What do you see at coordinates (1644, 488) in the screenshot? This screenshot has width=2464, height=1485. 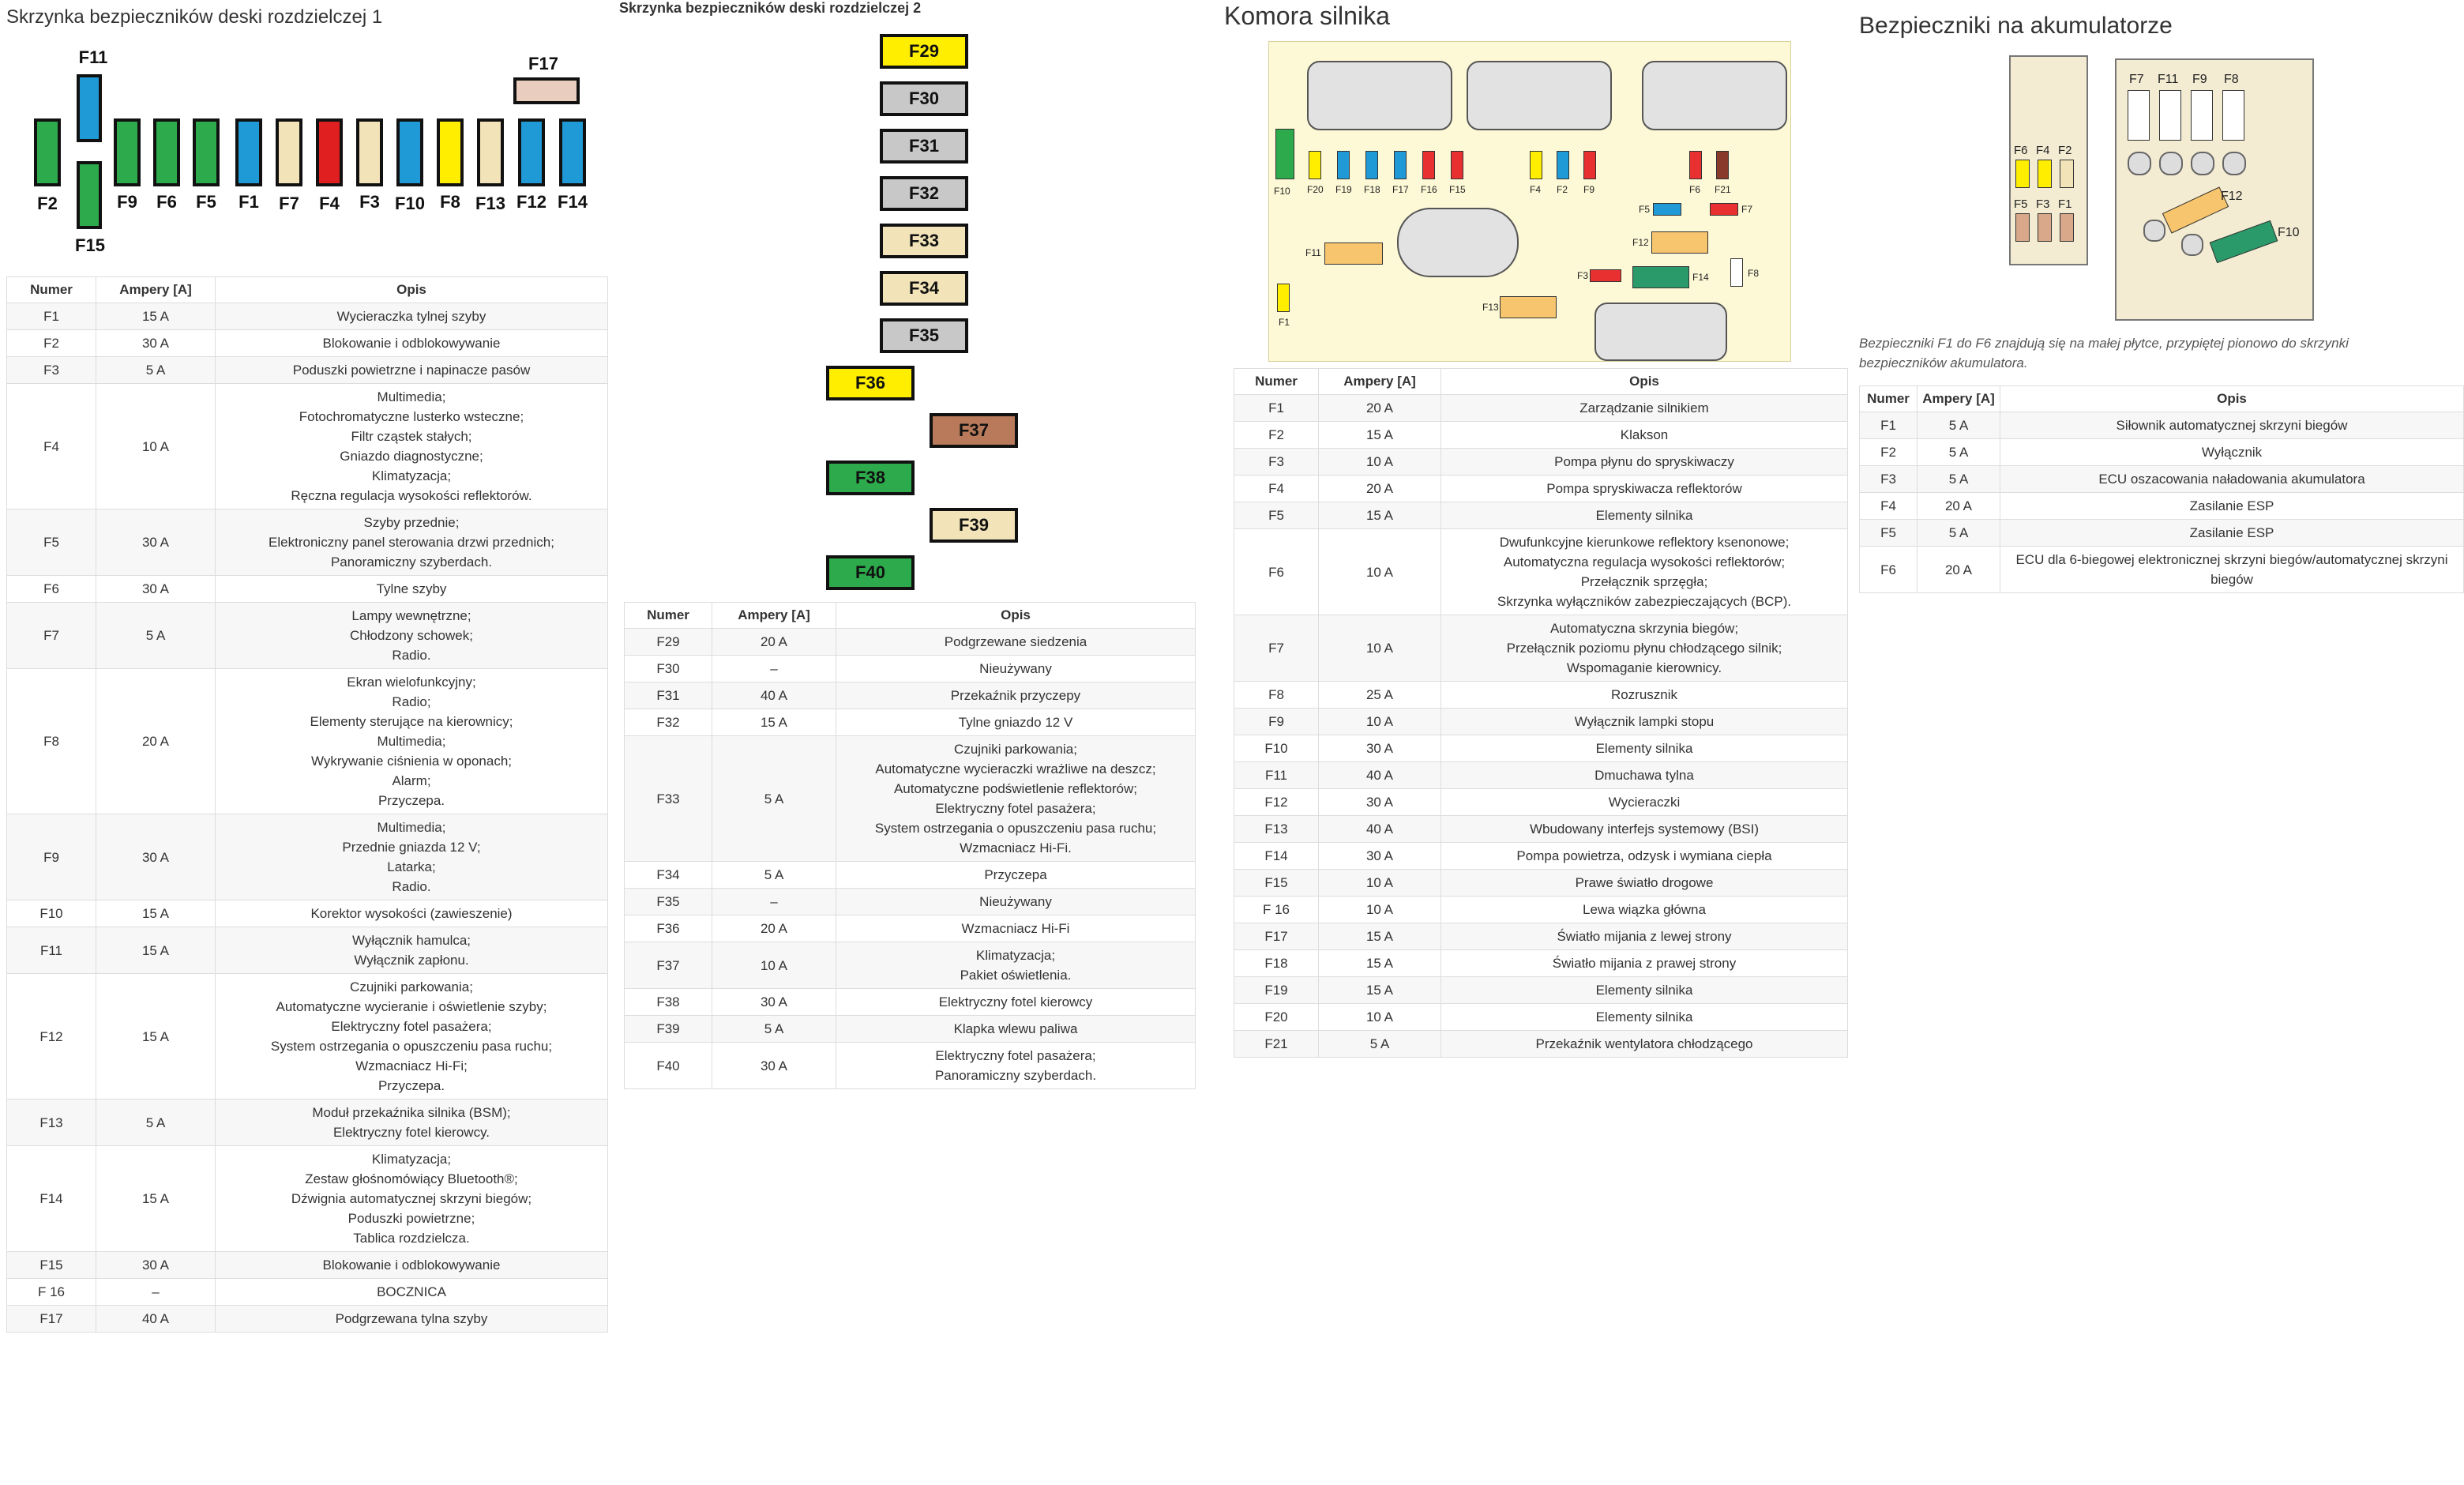 I see `description-line: Pompa spryskiwacza reflektorów` at bounding box center [1644, 488].